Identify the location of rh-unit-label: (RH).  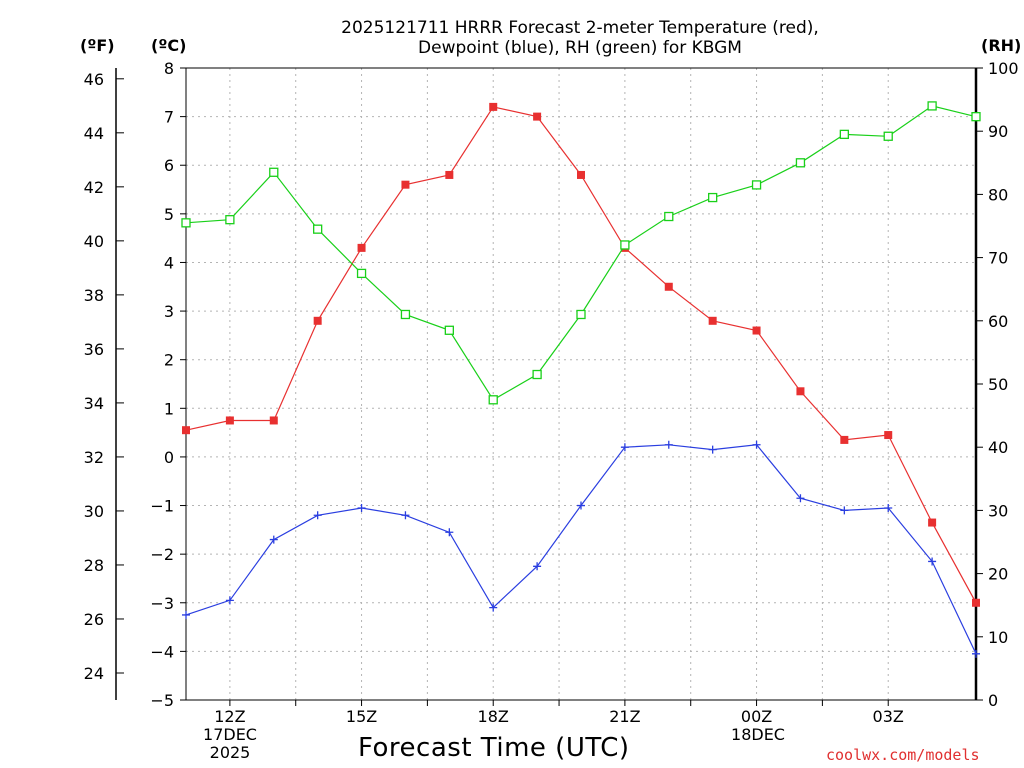
(1001, 45).